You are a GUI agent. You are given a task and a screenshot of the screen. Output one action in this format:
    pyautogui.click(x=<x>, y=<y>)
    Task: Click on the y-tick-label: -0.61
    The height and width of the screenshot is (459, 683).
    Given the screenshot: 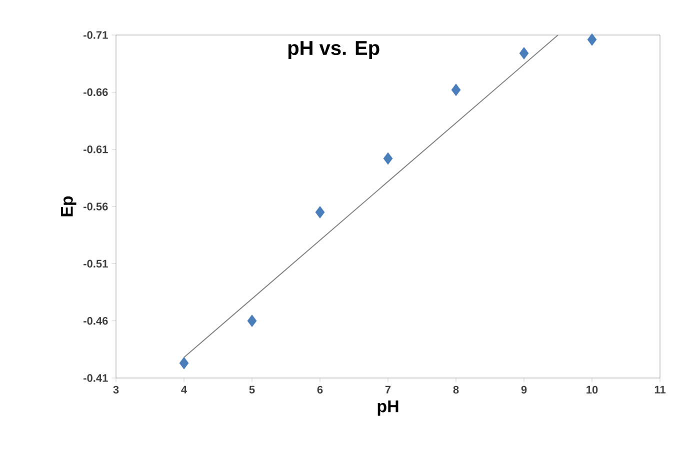 What is the action you would take?
    pyautogui.click(x=96, y=149)
    